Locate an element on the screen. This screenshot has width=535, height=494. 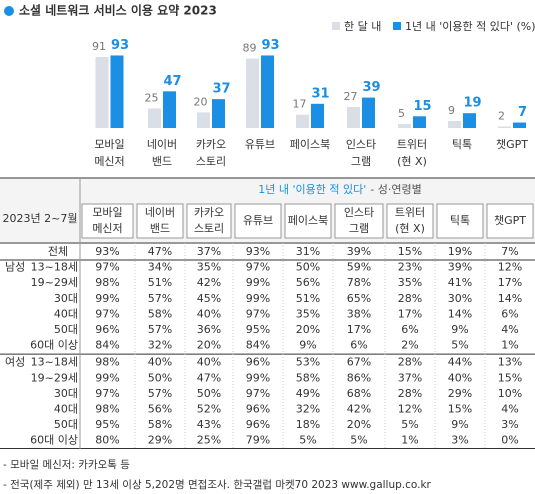
category-label: 그램 is located at coordinates (361, 161).